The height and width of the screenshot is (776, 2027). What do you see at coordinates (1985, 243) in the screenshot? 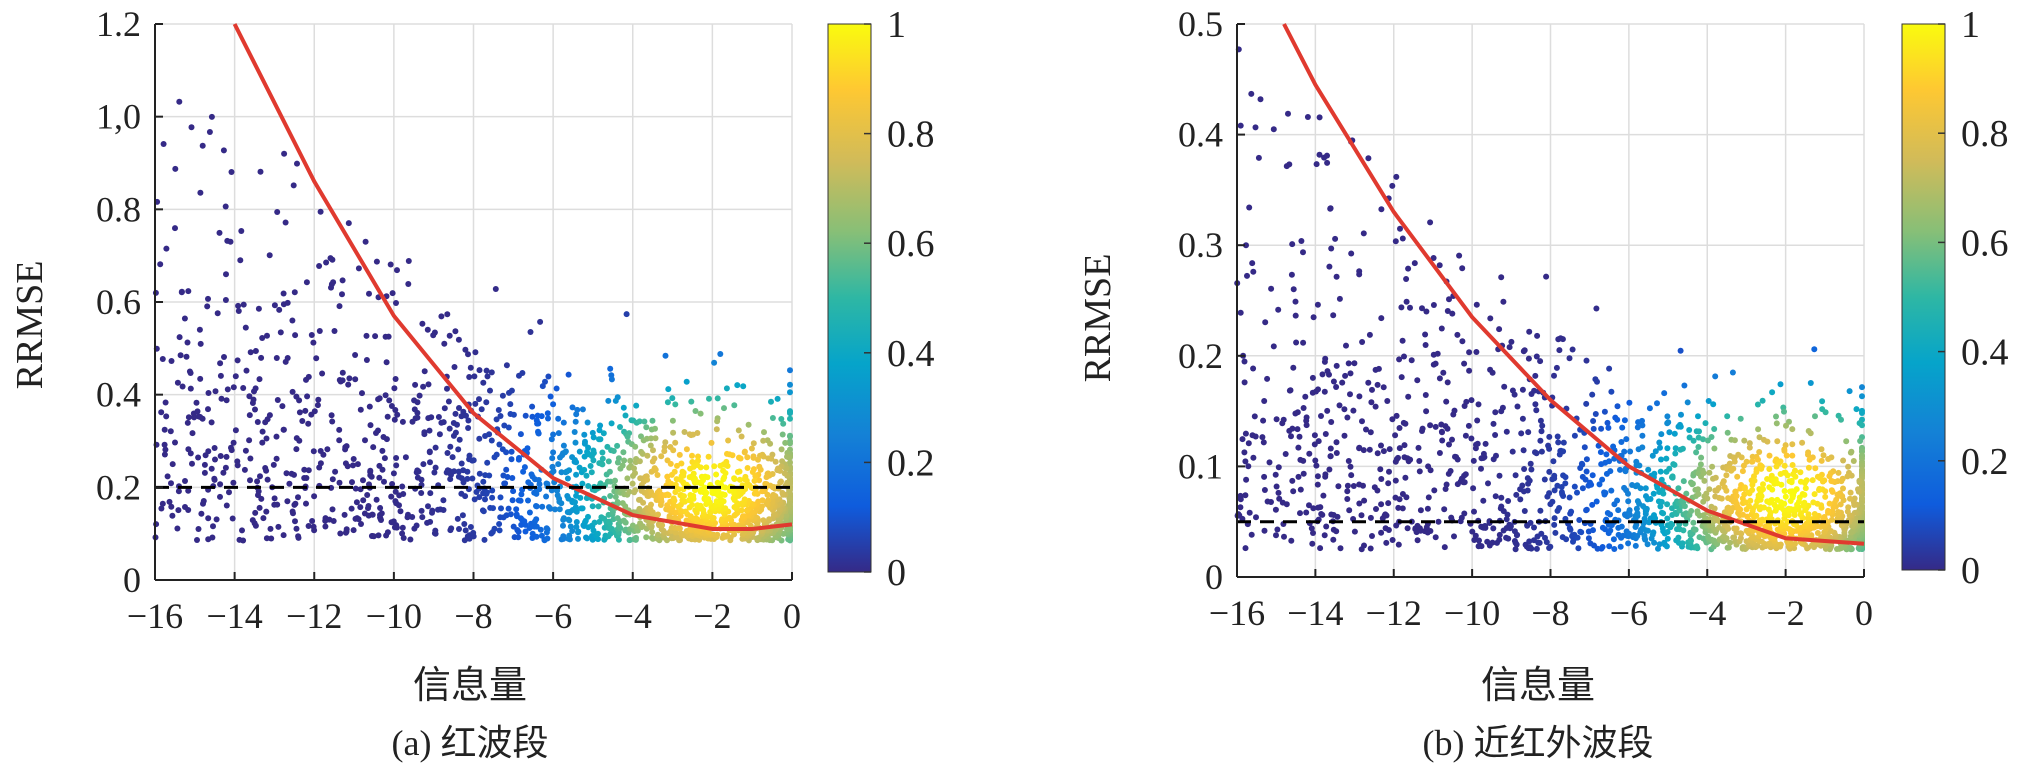
I see `colorbar-tick-label: 0.6` at bounding box center [1985, 243].